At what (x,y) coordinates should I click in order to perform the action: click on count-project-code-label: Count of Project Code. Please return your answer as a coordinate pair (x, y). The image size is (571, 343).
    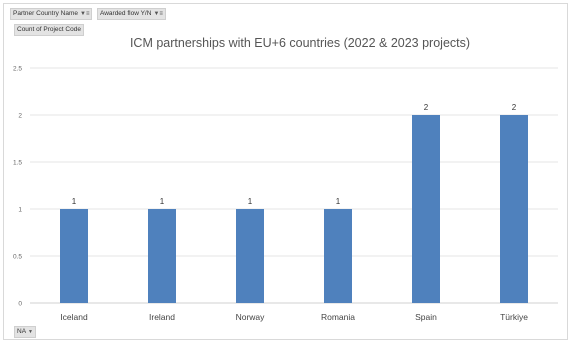
    Looking at the image, I should click on (49, 29).